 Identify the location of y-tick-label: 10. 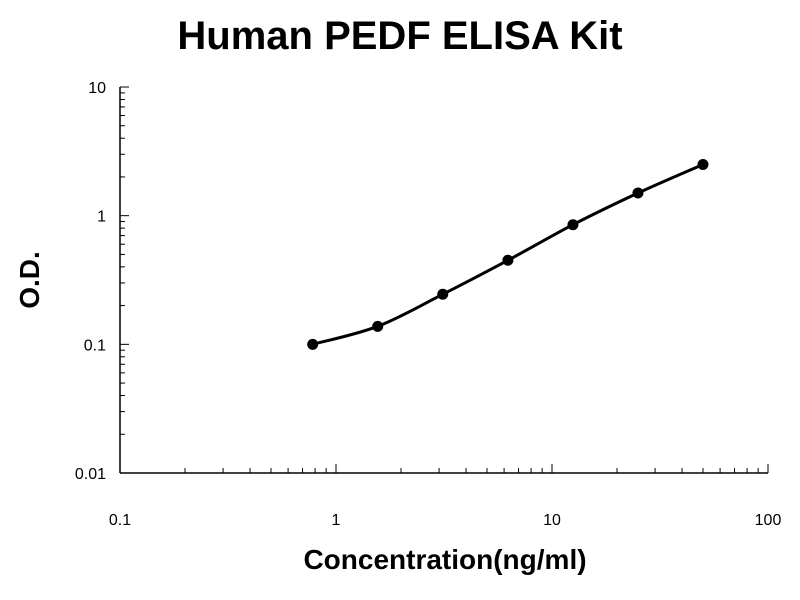
(97, 88).